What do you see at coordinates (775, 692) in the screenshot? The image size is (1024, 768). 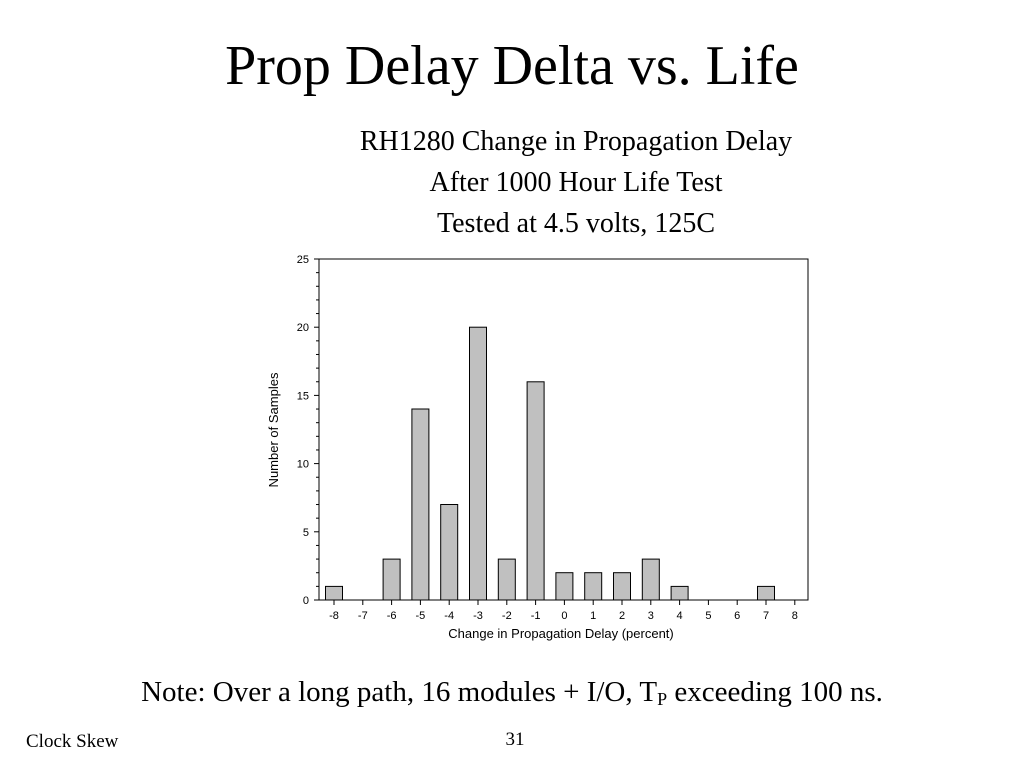 I see `note-suffix: exceeding 100 ns.` at bounding box center [775, 692].